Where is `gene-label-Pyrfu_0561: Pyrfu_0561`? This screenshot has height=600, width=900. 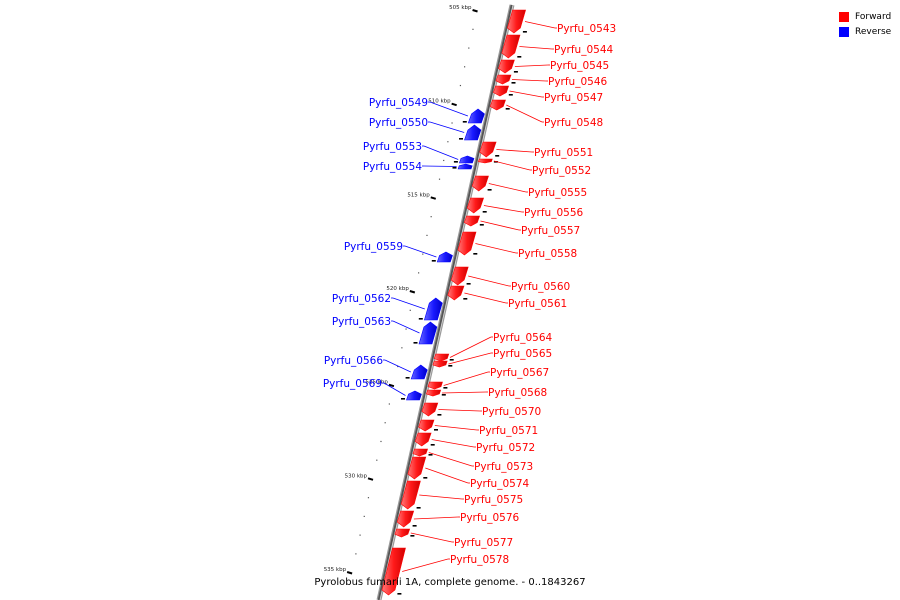
gene-label-Pyrfu_0561: Pyrfu_0561 is located at coordinates (537, 304).